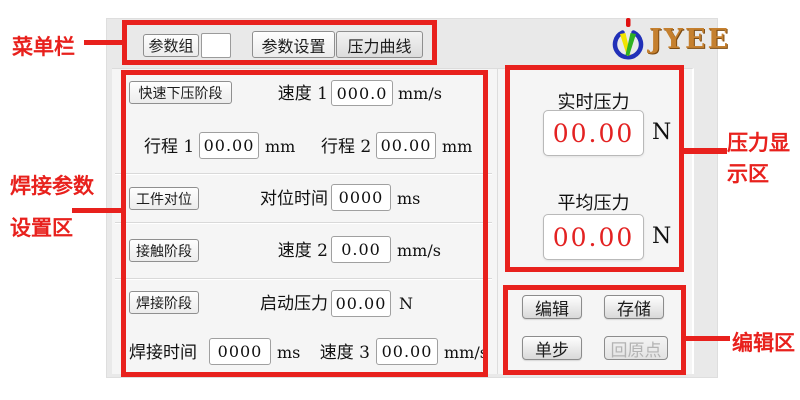  I want to click on stroke2-label: 行程 2, so click(346, 147).